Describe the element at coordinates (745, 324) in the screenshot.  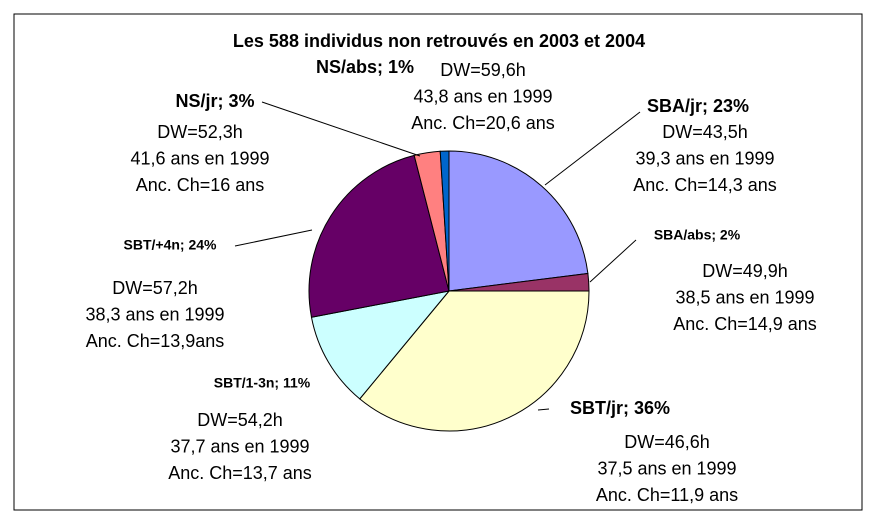
I see `slice-annotation: Anc. Ch=14,9 ans` at that location.